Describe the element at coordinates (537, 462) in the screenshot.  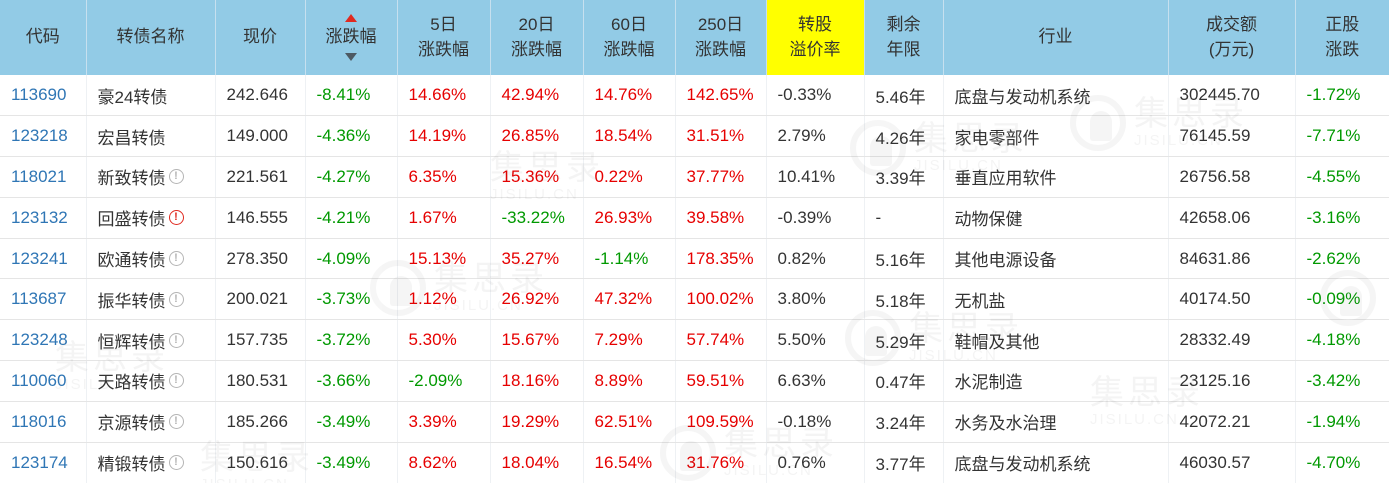
I see `cell-20d-change: 18.04%` at that location.